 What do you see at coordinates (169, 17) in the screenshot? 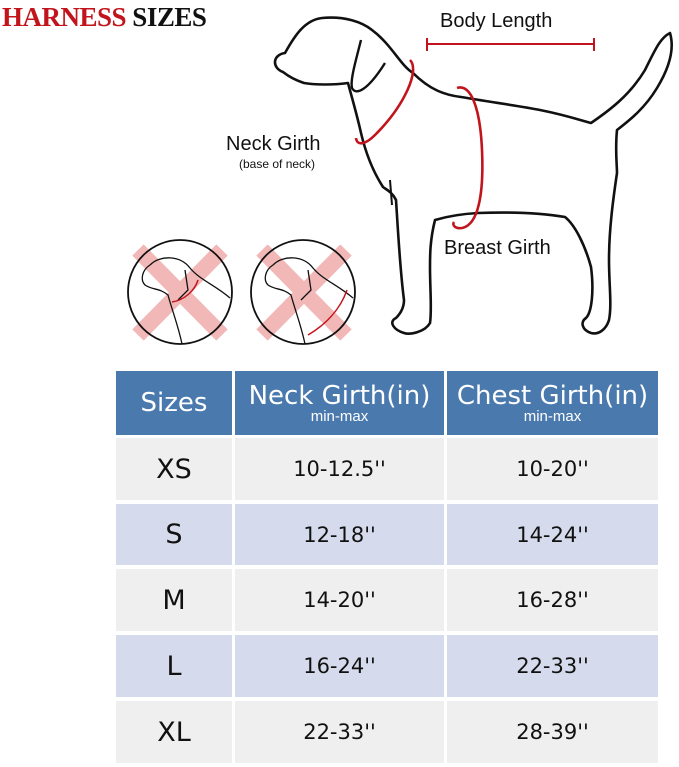
I see `title-sizes: SIZES` at bounding box center [169, 17].